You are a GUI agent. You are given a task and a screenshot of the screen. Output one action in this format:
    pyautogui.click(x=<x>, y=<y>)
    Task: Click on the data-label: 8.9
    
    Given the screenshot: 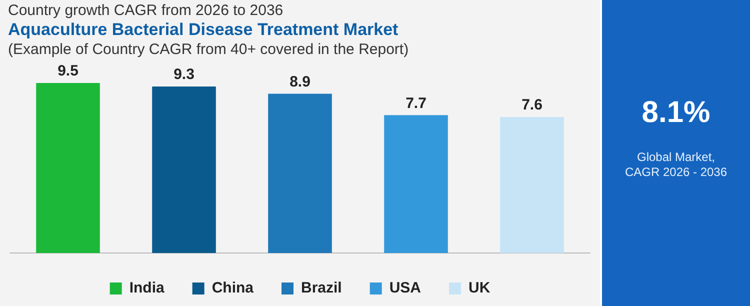 What is the action you would take?
    pyautogui.click(x=300, y=81)
    